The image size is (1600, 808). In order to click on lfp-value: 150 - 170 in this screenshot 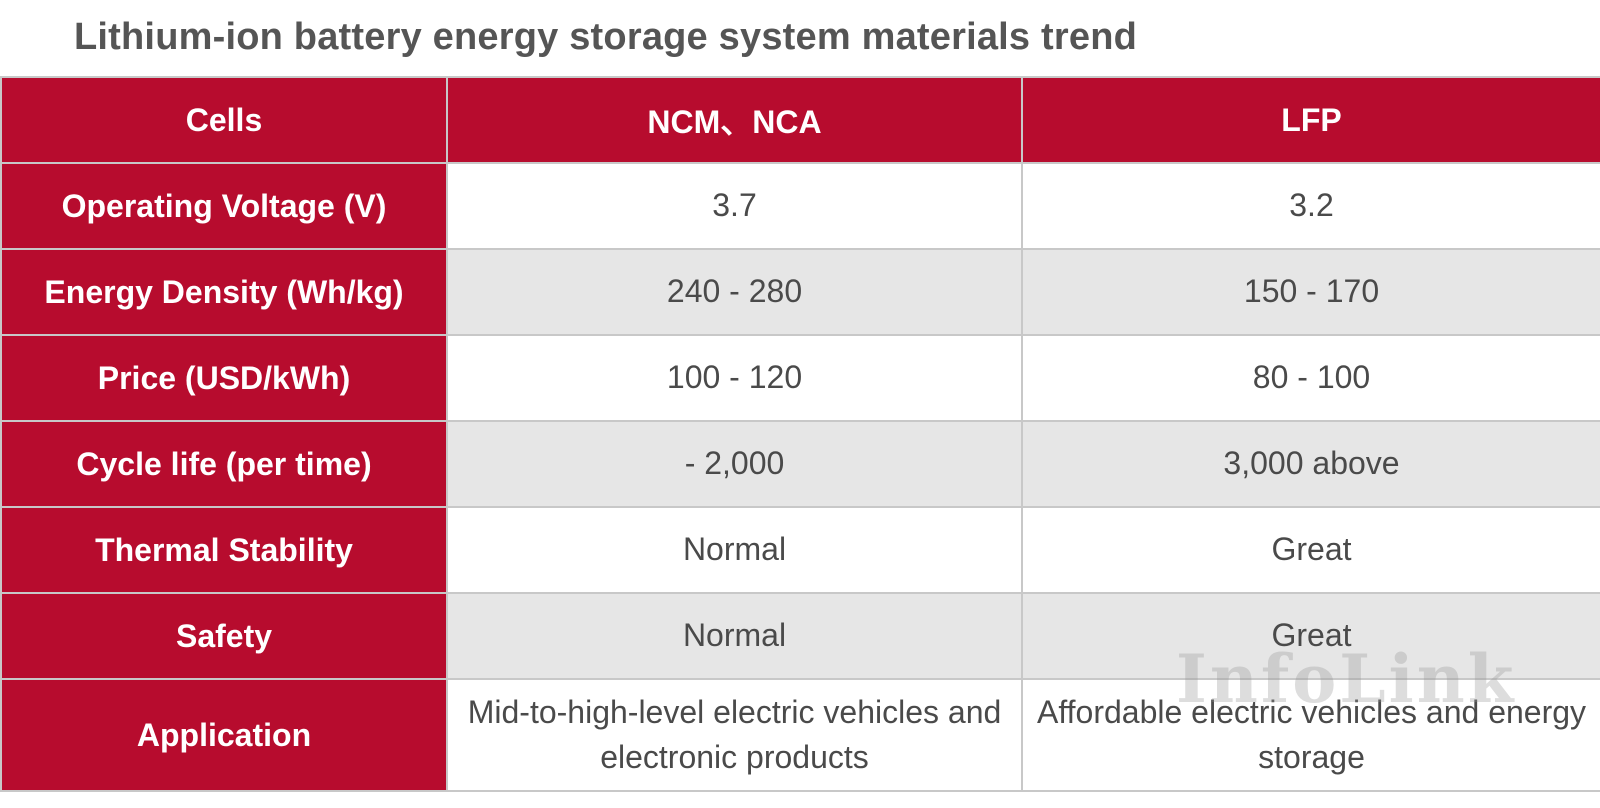, I will do `click(1310, 292)`.